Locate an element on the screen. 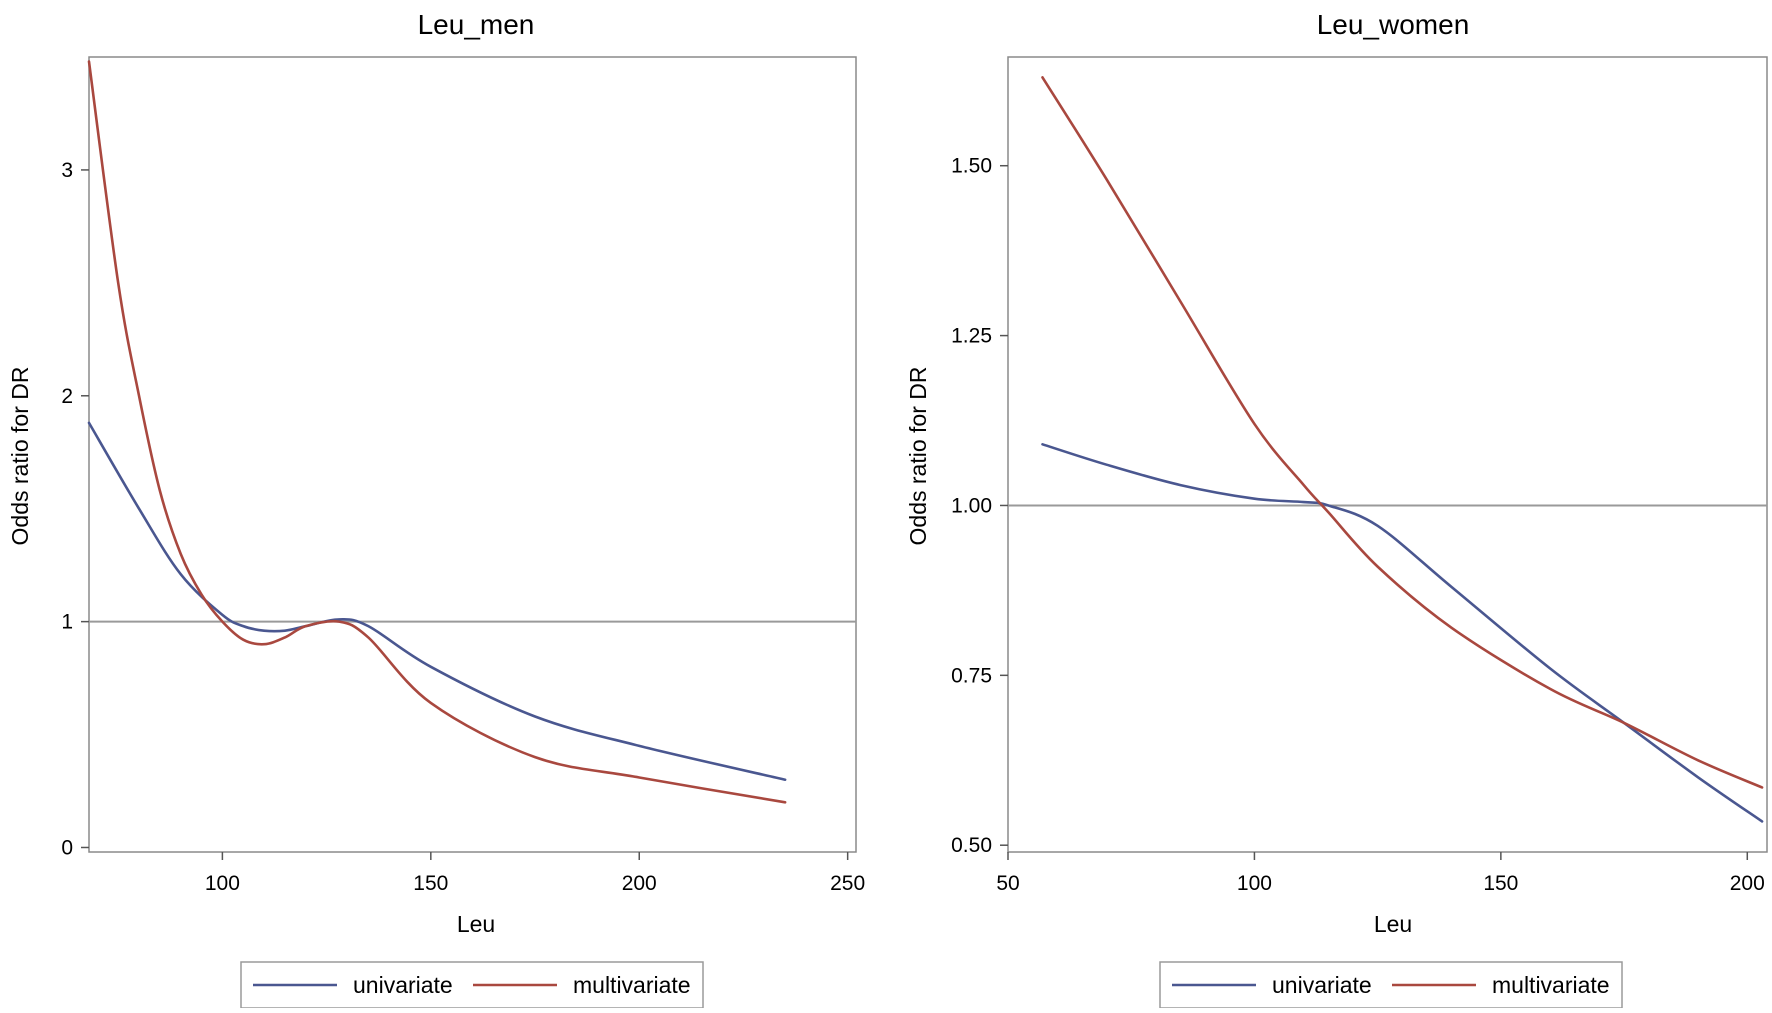 The image size is (1772, 1013). chart-title: Leu_women is located at coordinates (1393, 24).